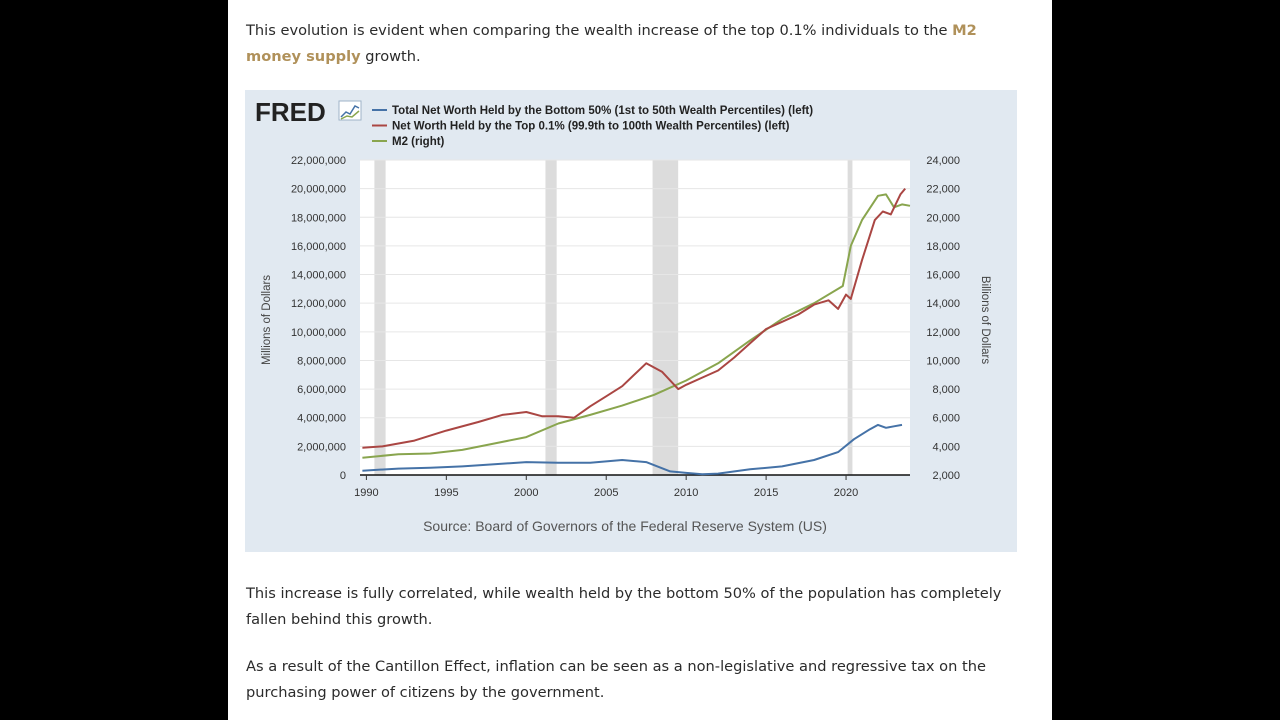 The height and width of the screenshot is (720, 1280). What do you see at coordinates (446, 493) in the screenshot?
I see `x-tick-label: 1995` at bounding box center [446, 493].